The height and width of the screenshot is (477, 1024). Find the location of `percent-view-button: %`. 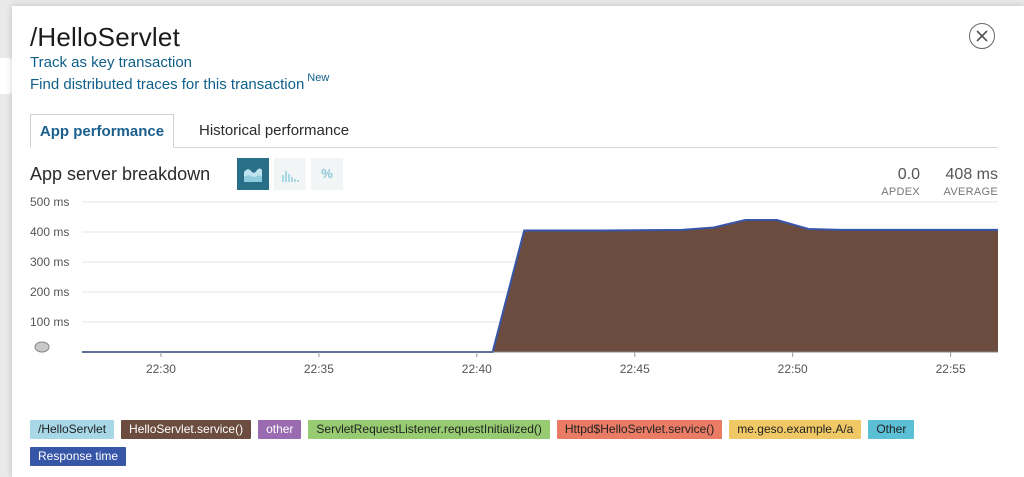

percent-view-button: % is located at coordinates (327, 174).